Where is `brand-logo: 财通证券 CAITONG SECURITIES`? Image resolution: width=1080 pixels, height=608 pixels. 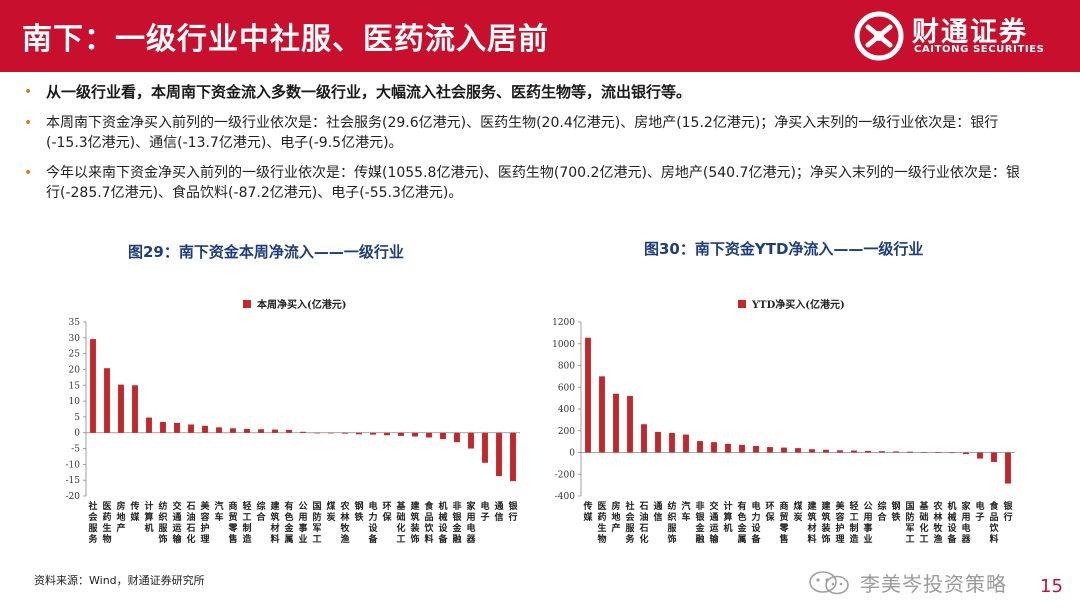 brand-logo: 财通证券 CAITONG SECURITIES is located at coordinates (959, 36).